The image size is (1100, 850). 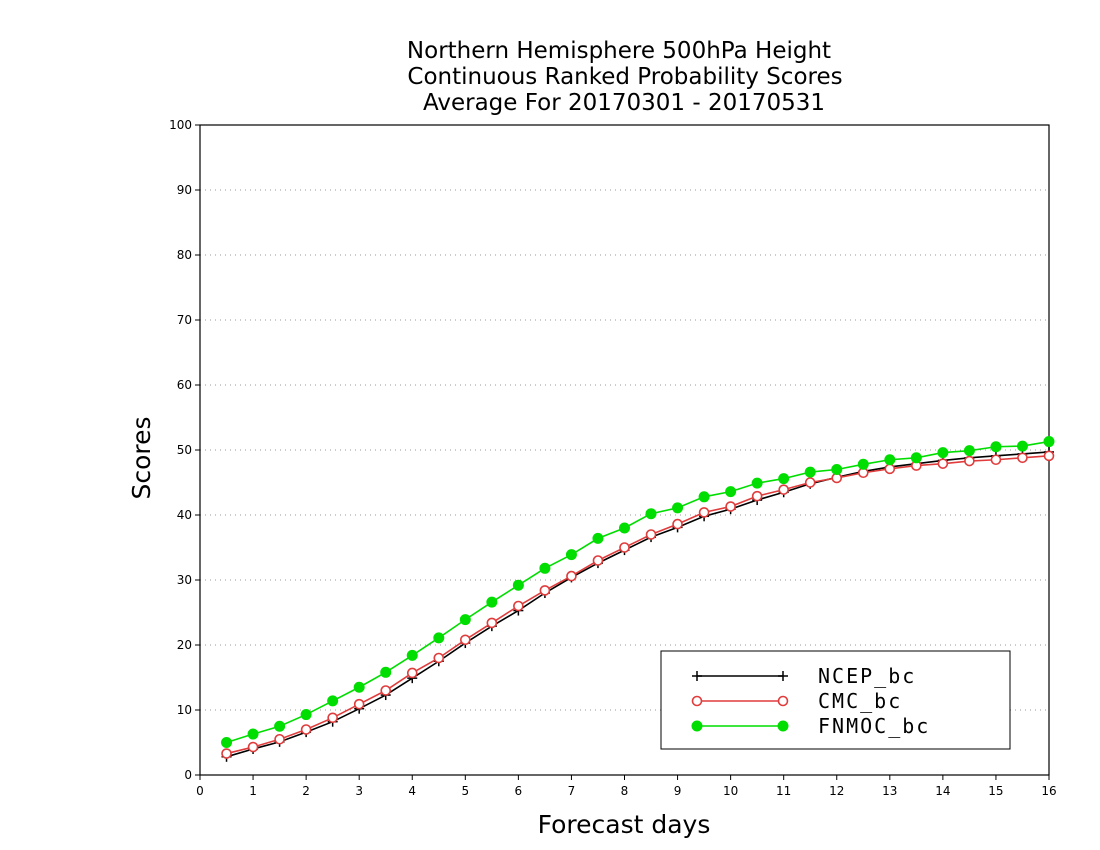 I want to click on x-tick-label: 12, so click(x=836, y=791).